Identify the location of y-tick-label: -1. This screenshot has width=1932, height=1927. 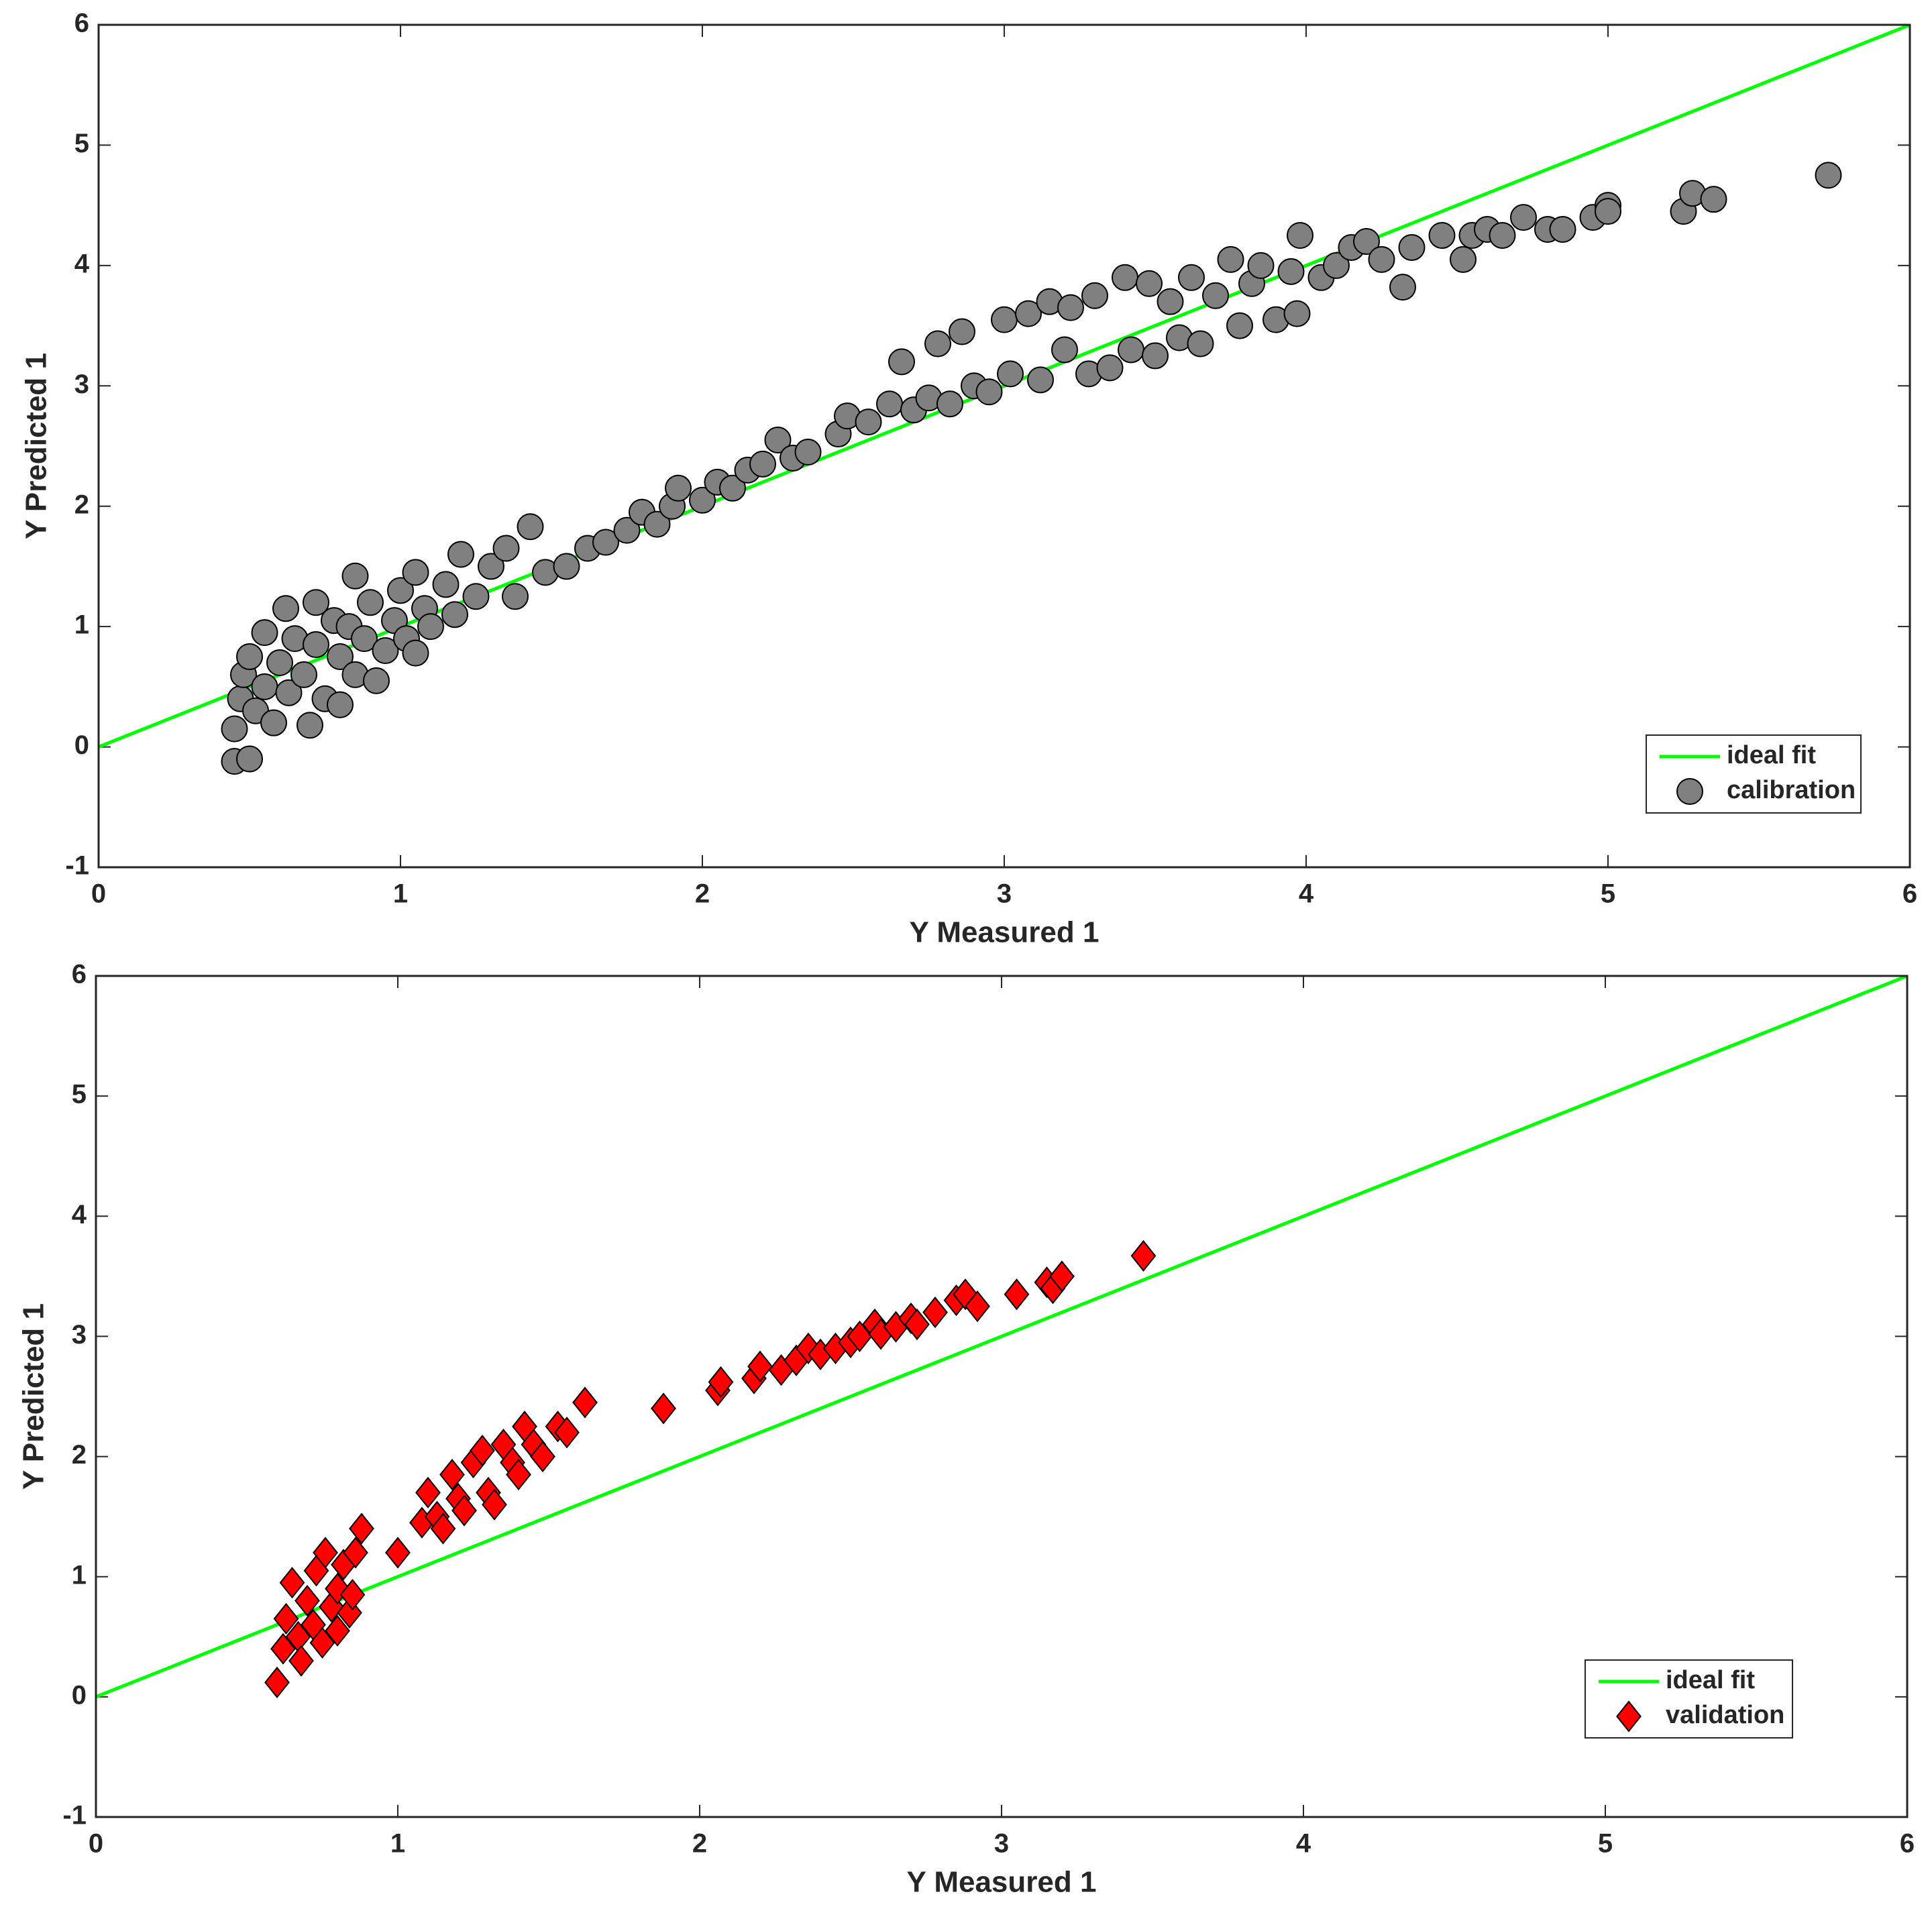
(77, 866).